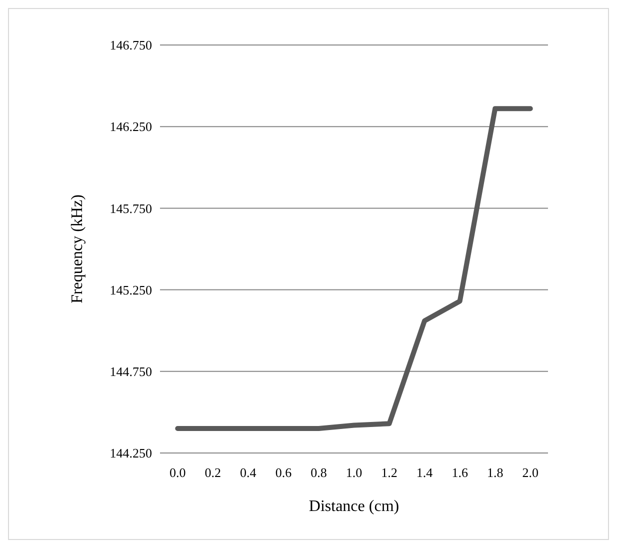 The image size is (617, 548). I want to click on y-axis-title: Frequency (kHz), so click(77, 249).